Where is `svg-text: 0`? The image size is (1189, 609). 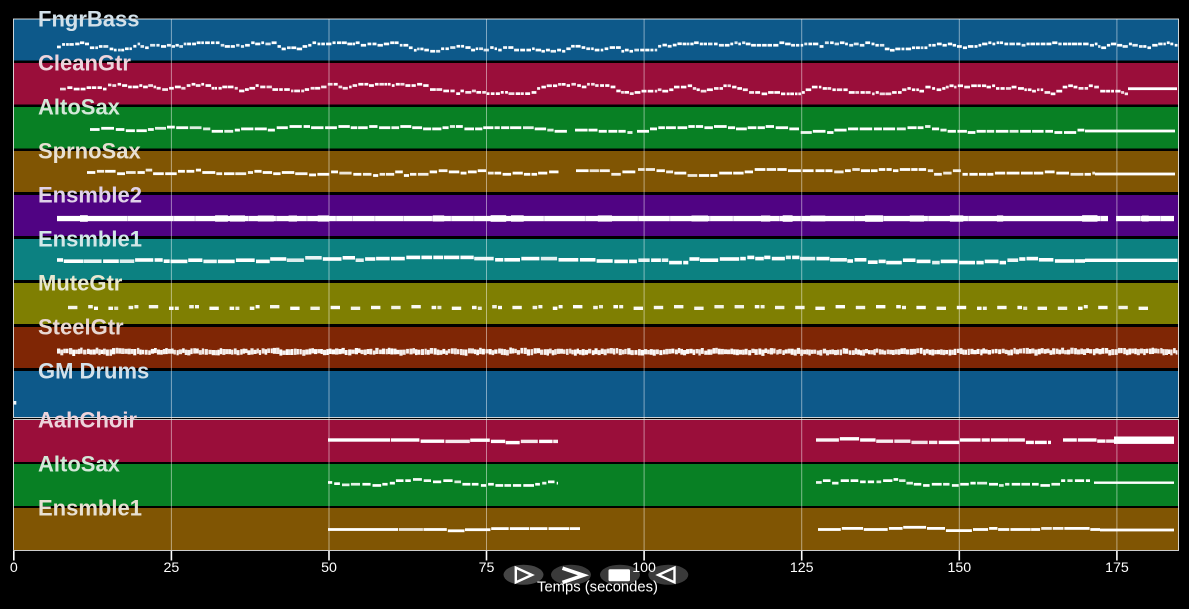
svg-text: 0 is located at coordinates (14, 568).